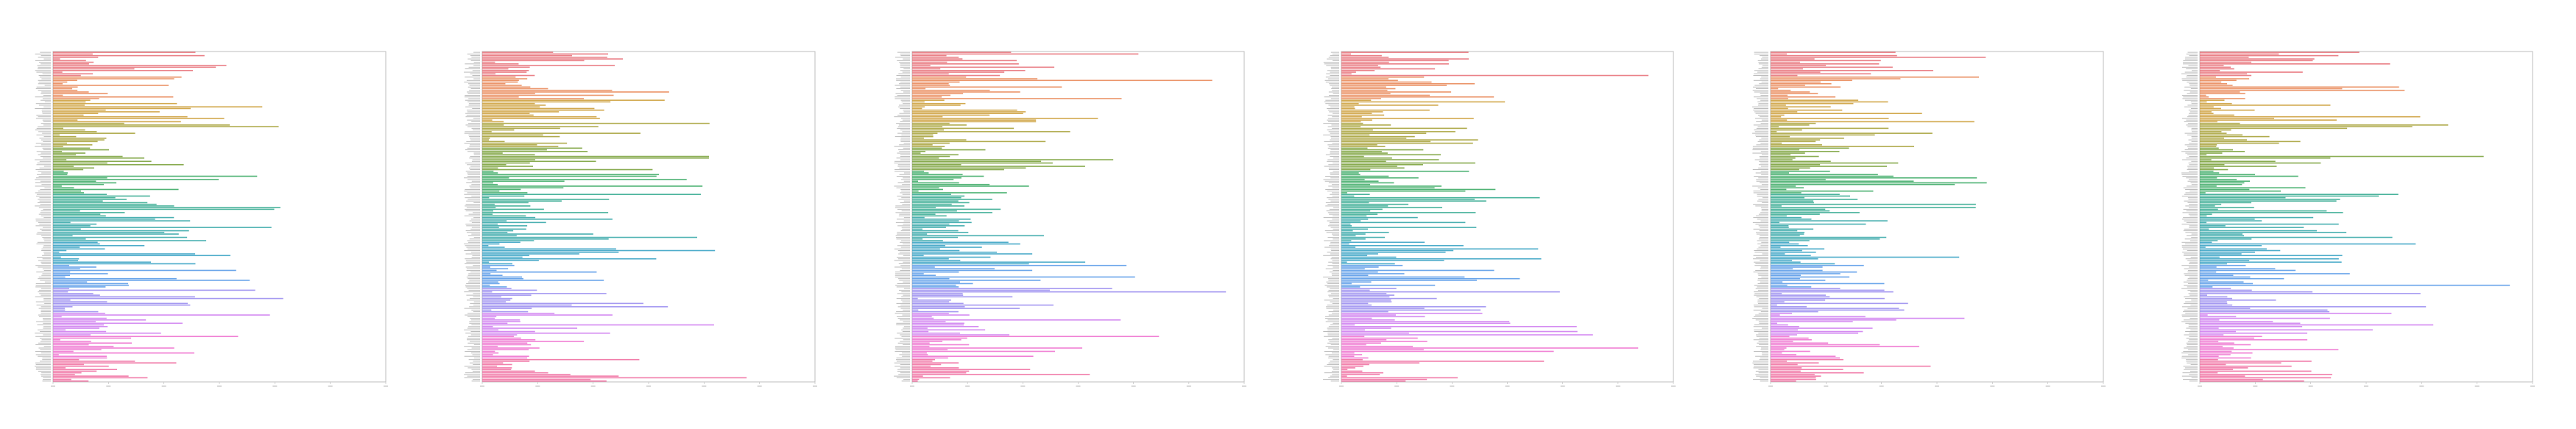 This screenshot has height=429, width=2576. What do you see at coordinates (1826, 386) in the screenshot?
I see `x-axis-tick-label` at bounding box center [1826, 386].